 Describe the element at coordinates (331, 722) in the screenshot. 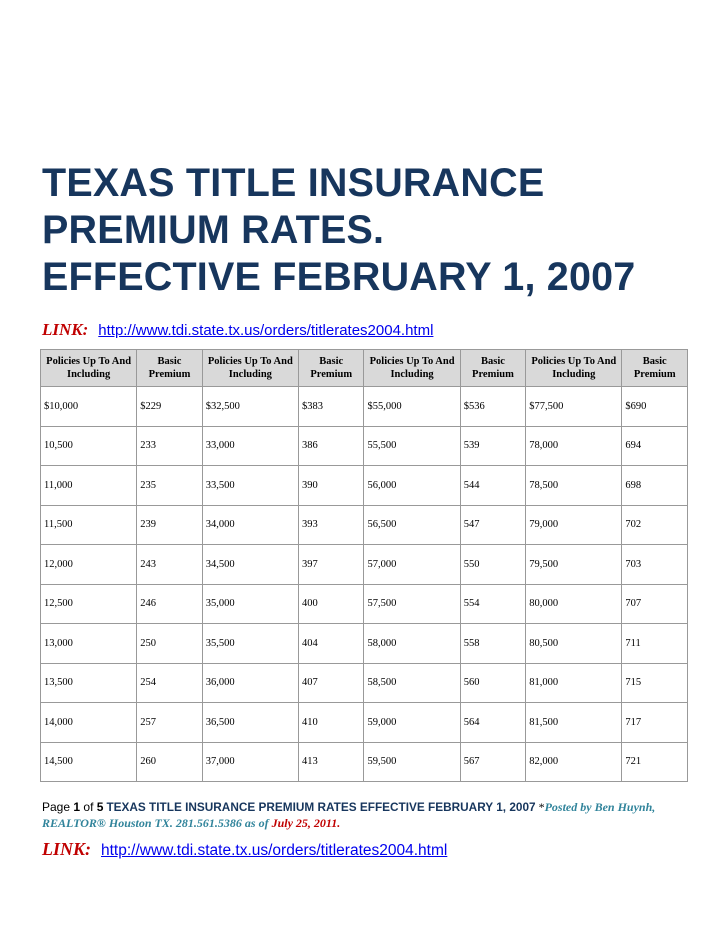

I see `premium-cell: 410` at that location.